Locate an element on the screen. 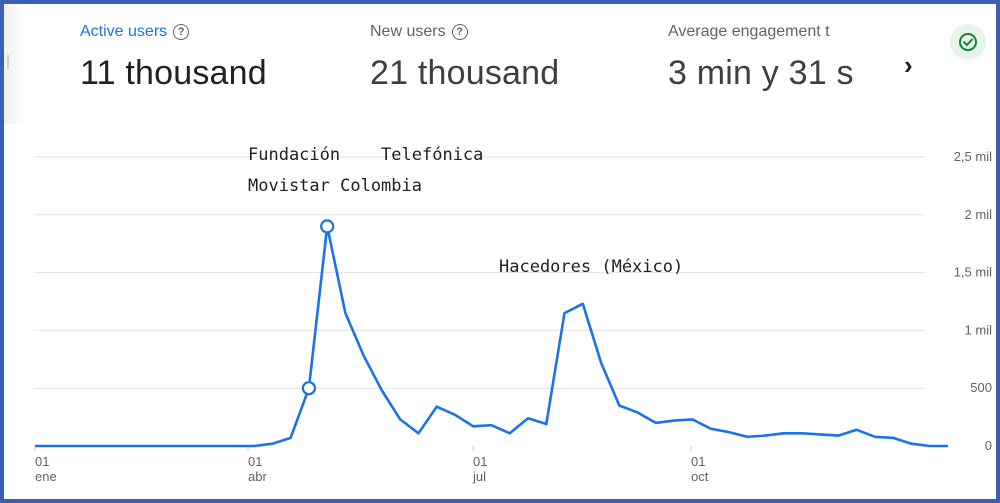 This screenshot has width=1000, height=503. y-tick-label: 2,5 mil is located at coordinates (973, 156).